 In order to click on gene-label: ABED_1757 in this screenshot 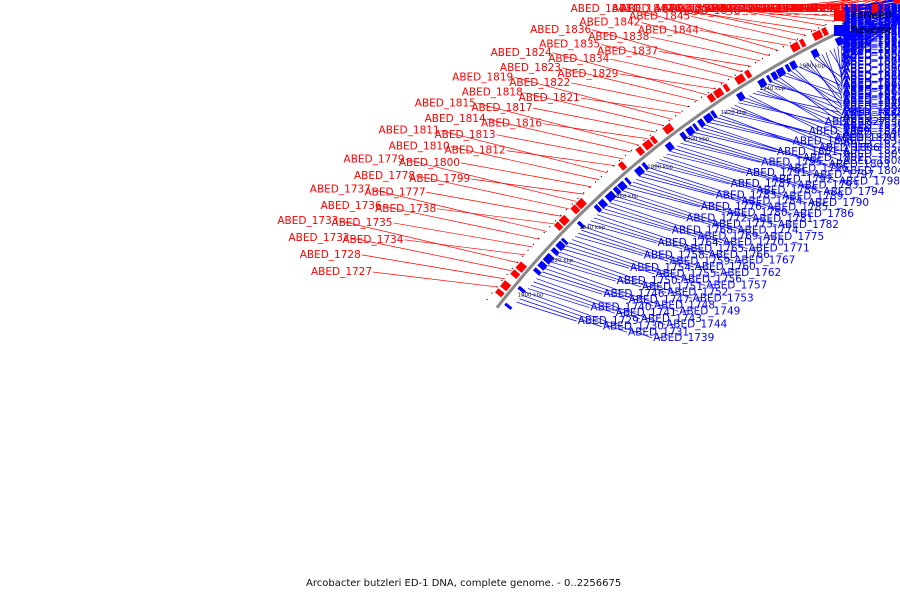, I will do `click(736, 286)`.